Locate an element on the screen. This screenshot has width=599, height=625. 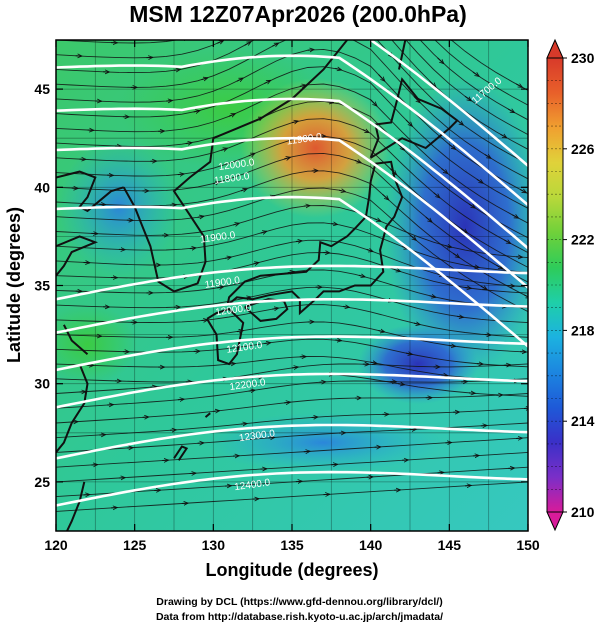
y-tick-label: 30 is located at coordinates (42, 384).